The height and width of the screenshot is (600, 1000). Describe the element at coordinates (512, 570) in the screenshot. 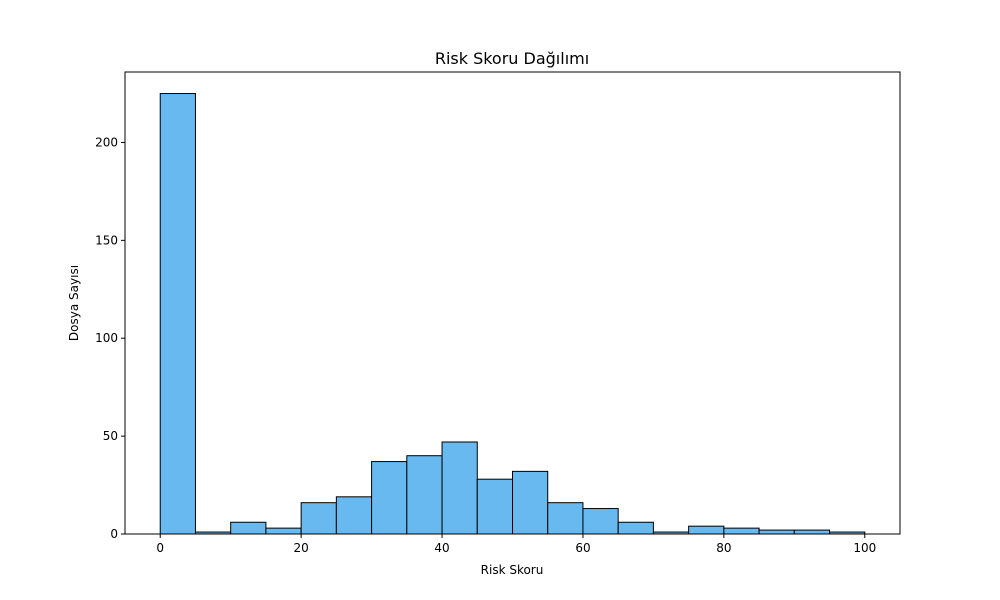

I see `x-axis-label: Risk Skoru` at that location.